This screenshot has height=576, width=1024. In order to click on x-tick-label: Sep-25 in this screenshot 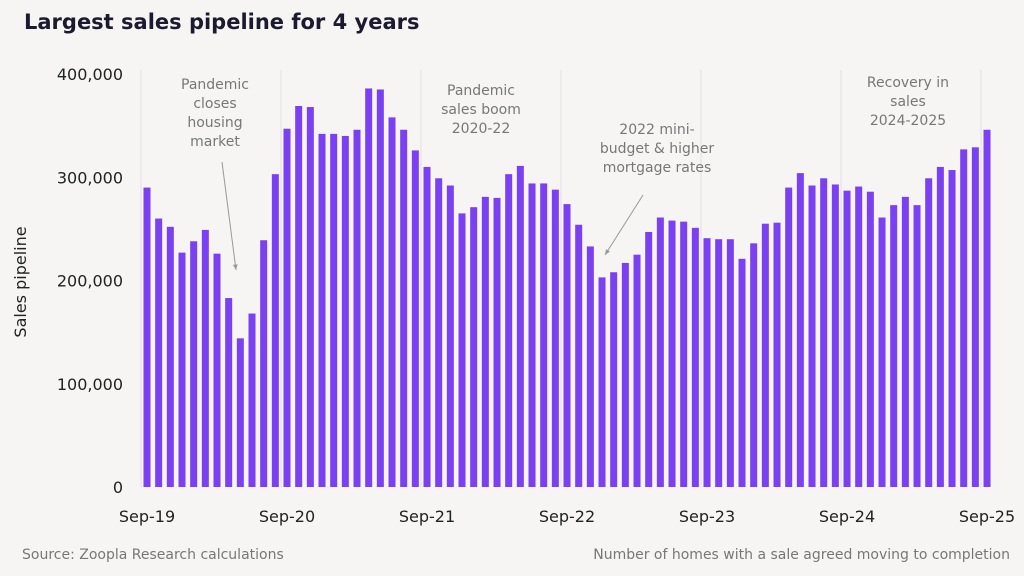, I will do `click(987, 516)`.